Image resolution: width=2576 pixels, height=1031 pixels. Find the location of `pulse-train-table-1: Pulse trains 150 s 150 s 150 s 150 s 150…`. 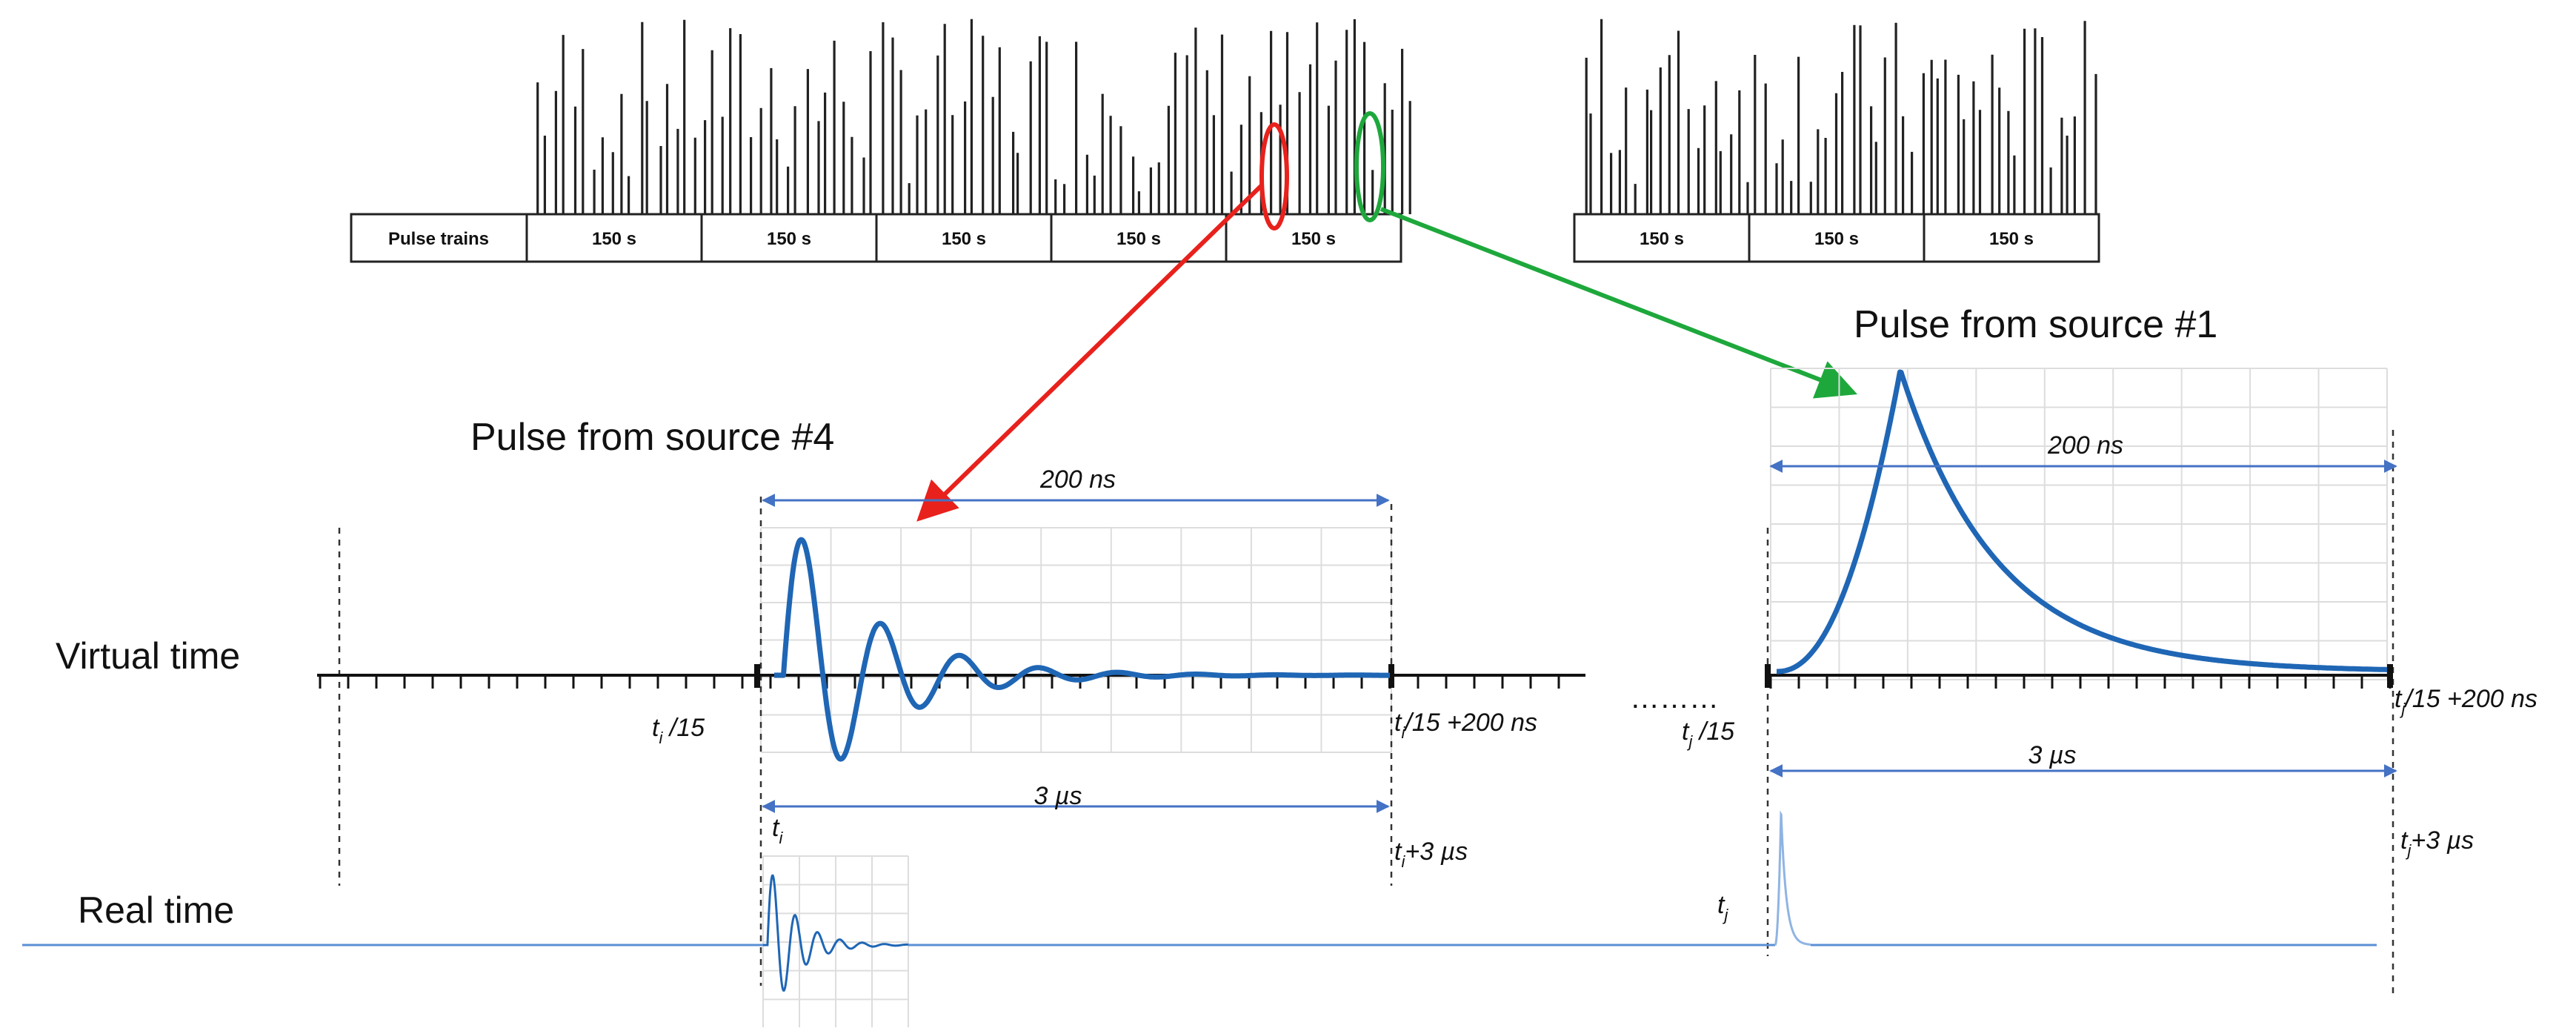

pulse-train-table-1: Pulse trains 150 s 150 s 150 s 150 s 150… is located at coordinates (876, 238).